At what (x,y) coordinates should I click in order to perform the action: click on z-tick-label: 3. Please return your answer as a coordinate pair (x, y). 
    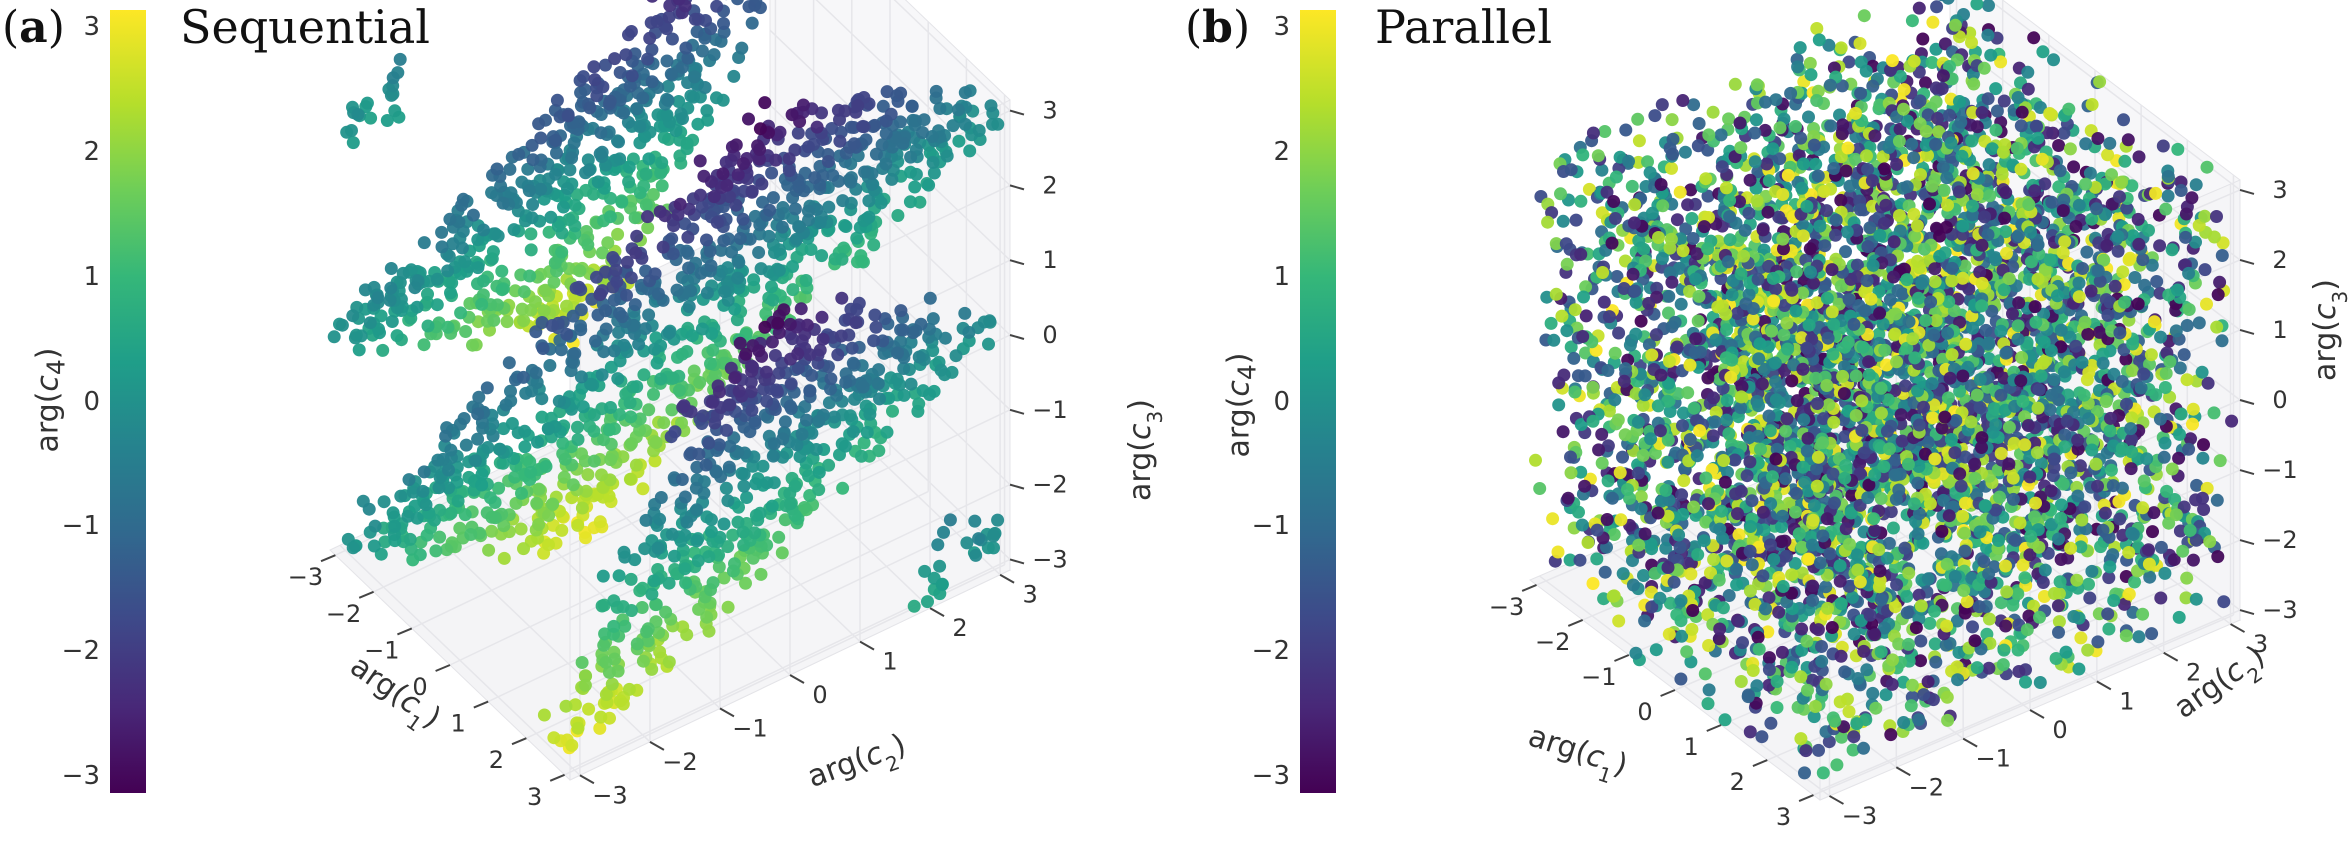
    Looking at the image, I should click on (1049, 111).